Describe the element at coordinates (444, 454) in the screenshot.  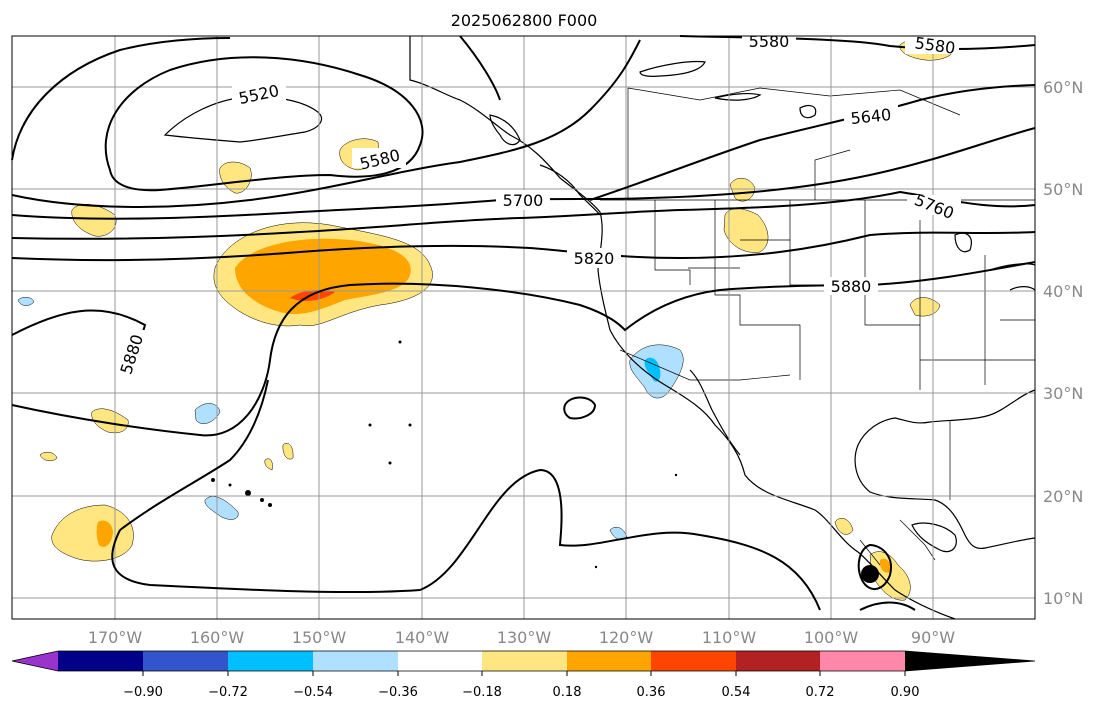
I see `islands` at that location.